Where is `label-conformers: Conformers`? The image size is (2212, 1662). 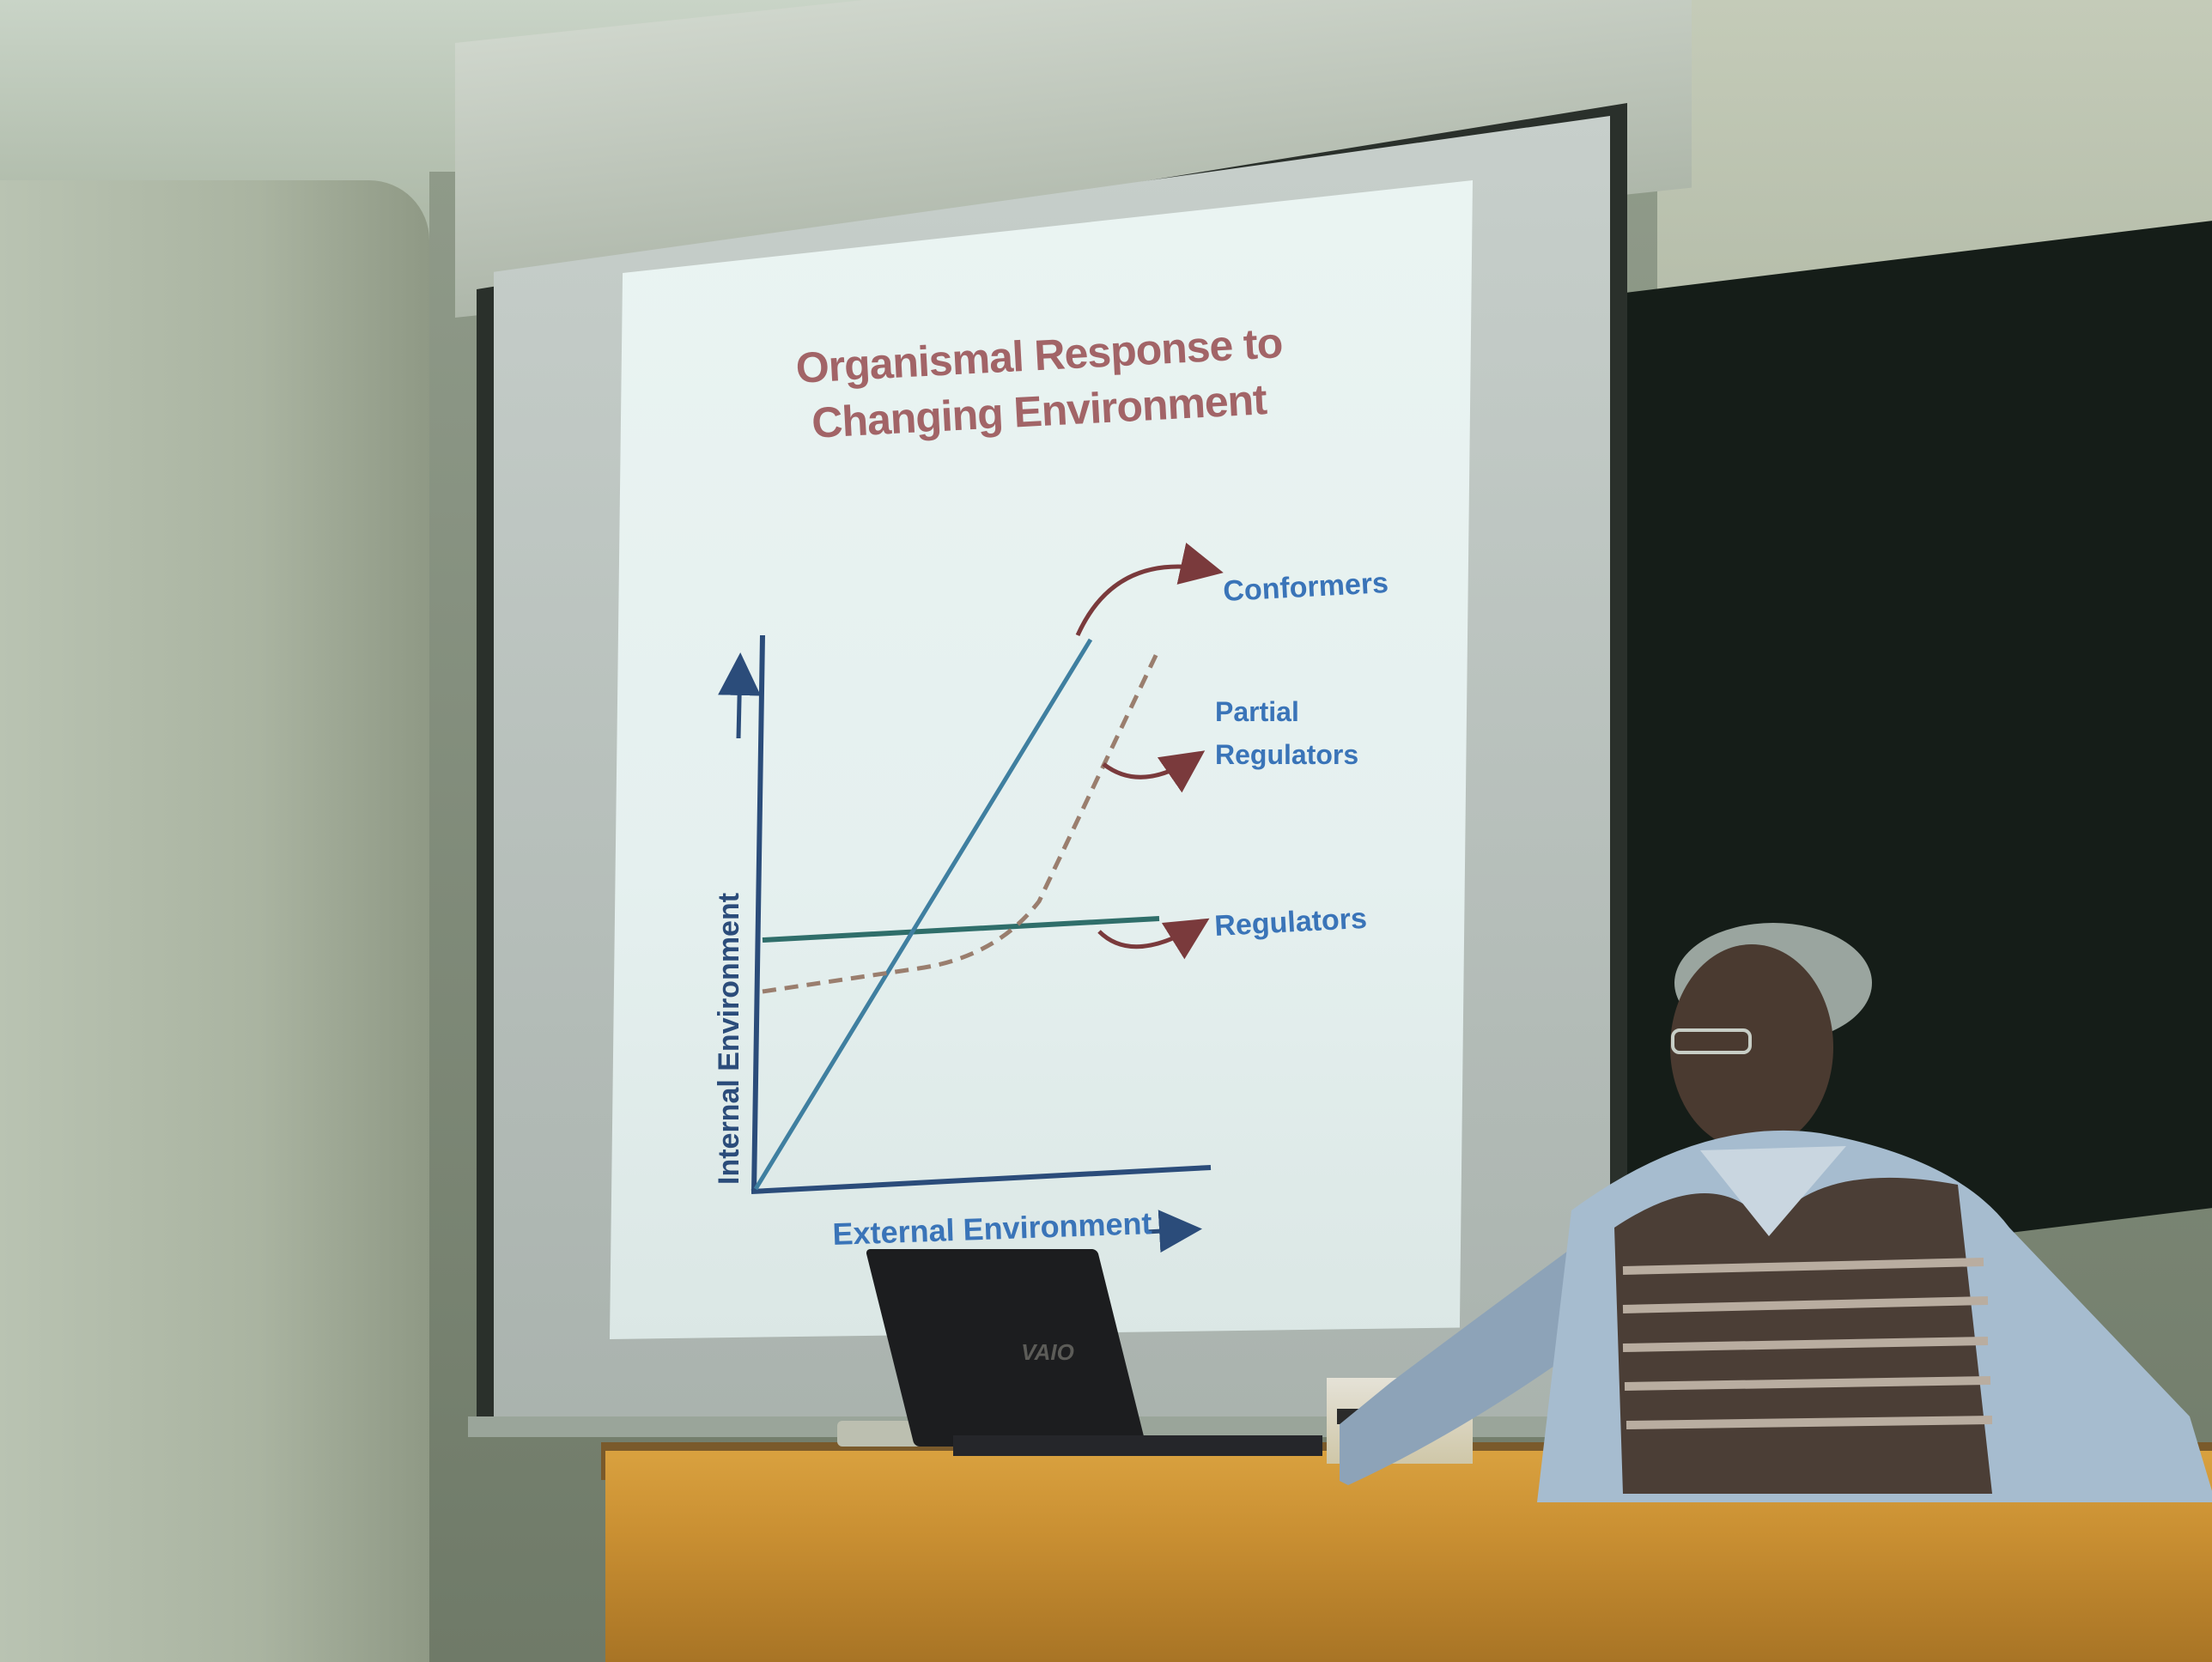 label-conformers: Conformers is located at coordinates (1306, 588).